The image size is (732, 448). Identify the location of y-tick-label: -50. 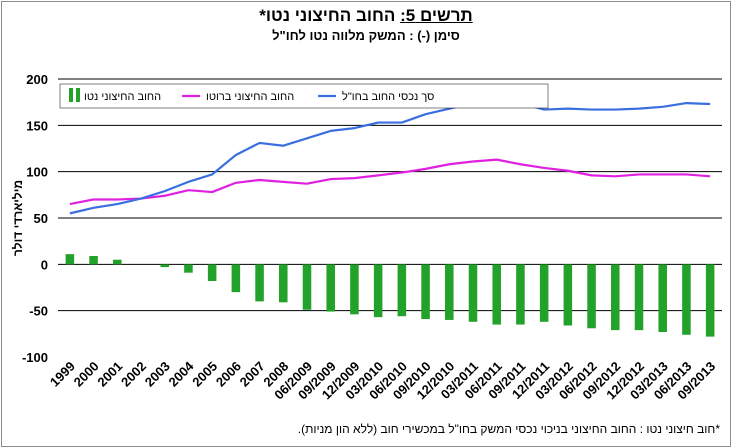
(38, 311).